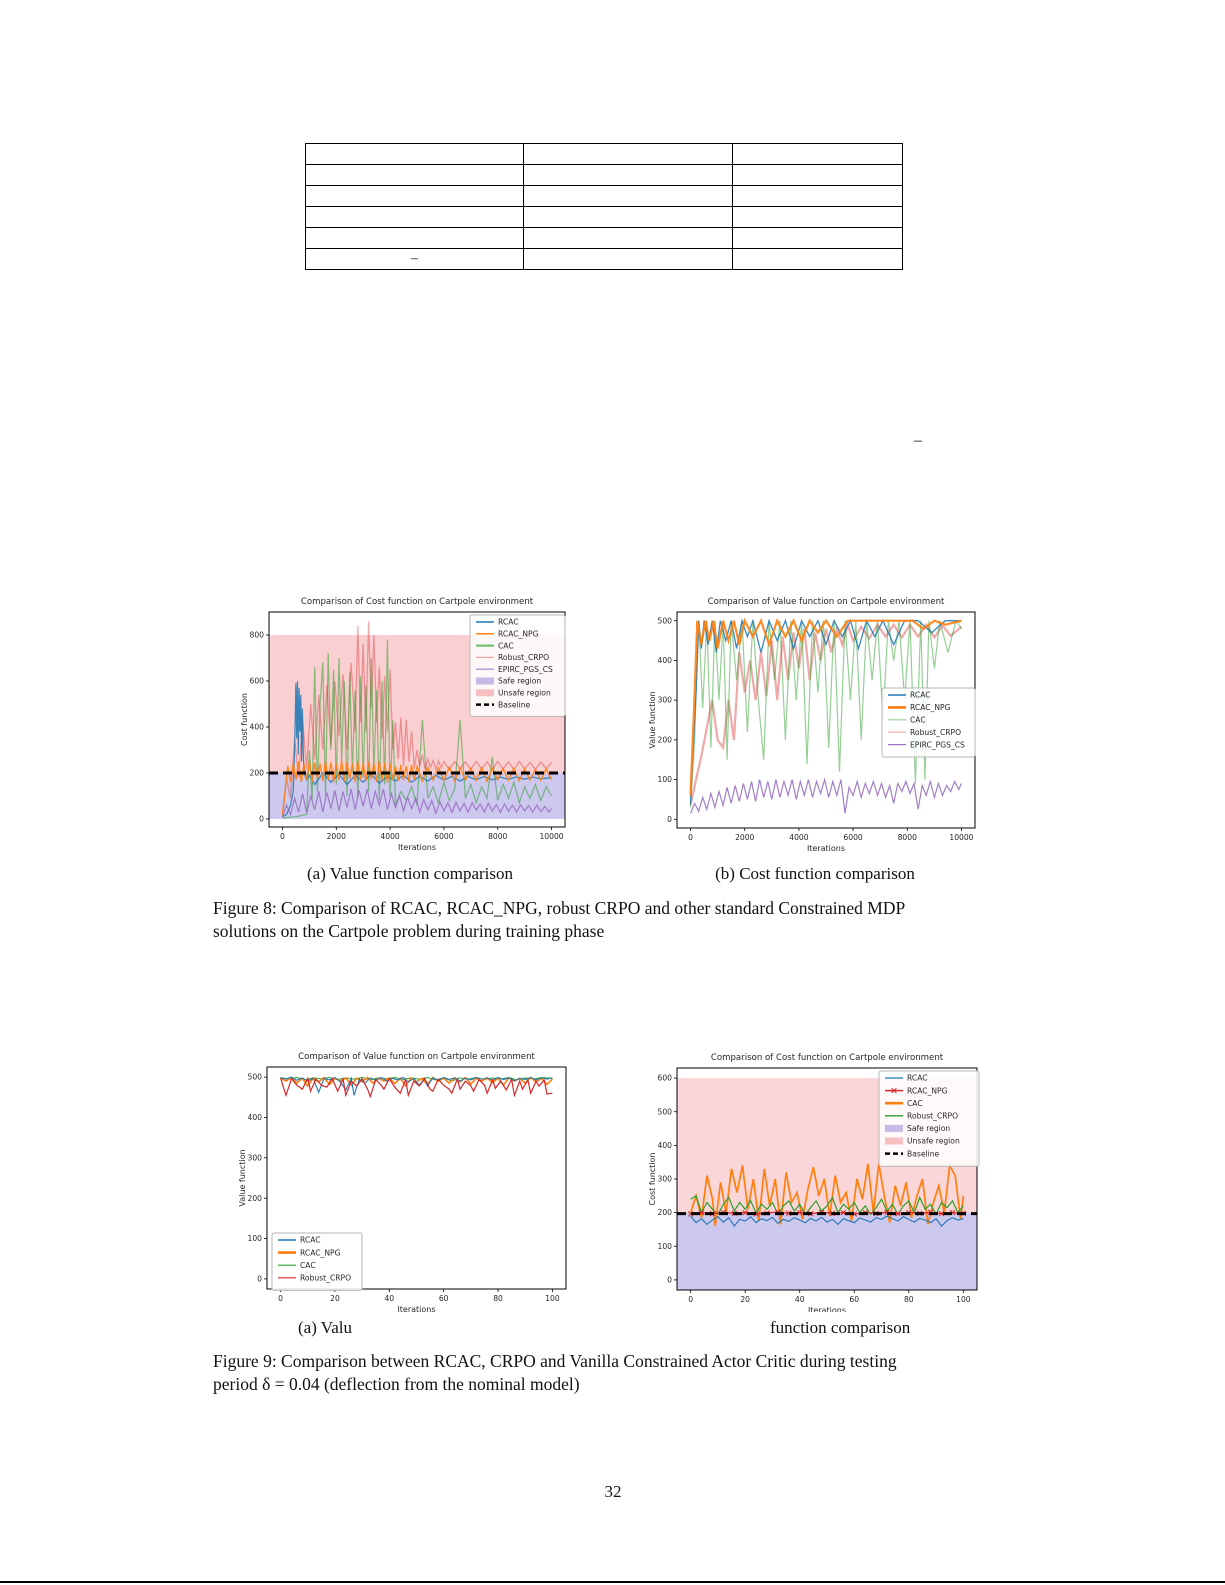 This screenshot has height=1585, width=1225. Describe the element at coordinates (259, 1279) in the screenshot. I see `y-tick-label: 0` at that location.